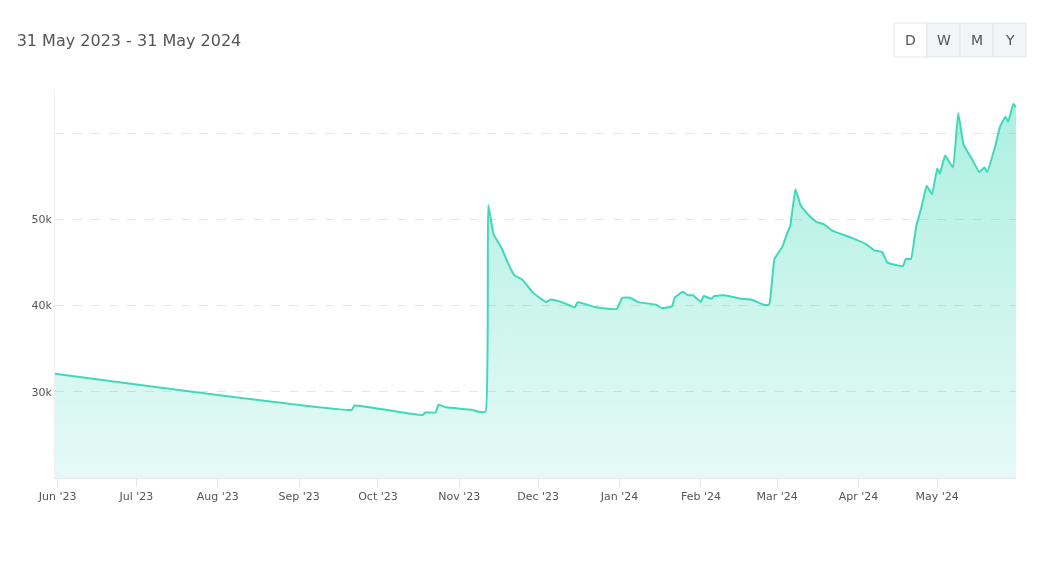 This screenshot has width=1042, height=572. What do you see at coordinates (977, 40) in the screenshot?
I see `text: M` at bounding box center [977, 40].